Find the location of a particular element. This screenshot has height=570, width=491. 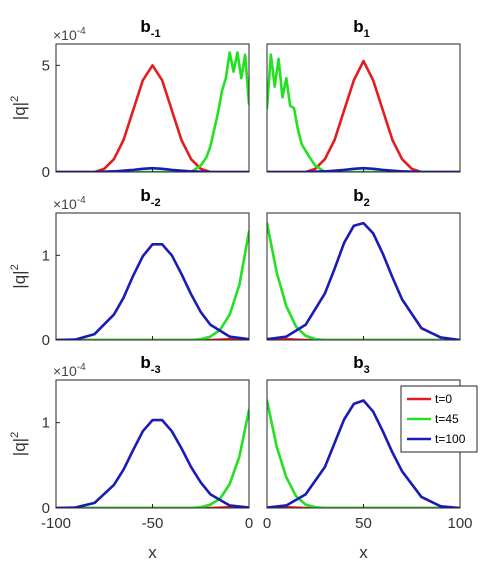

x-tick-label: -100 is located at coordinates (56, 523).